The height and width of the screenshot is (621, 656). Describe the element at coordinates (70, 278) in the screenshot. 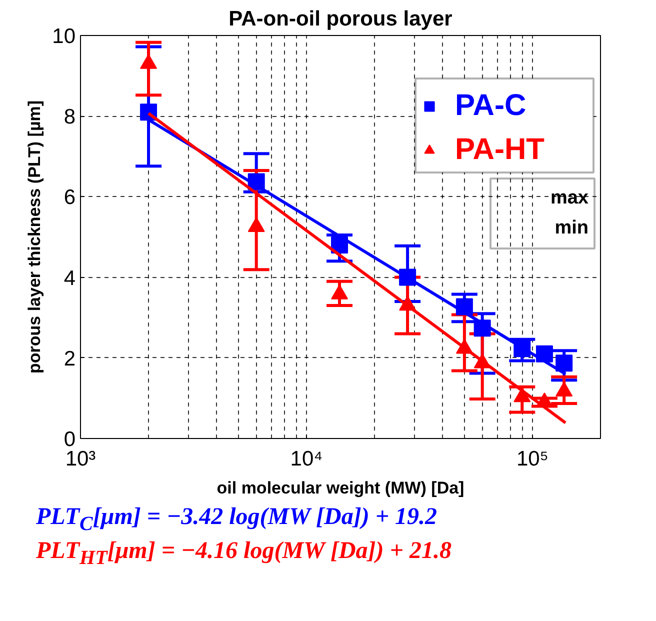

I see `y-tick-label: 4` at that location.